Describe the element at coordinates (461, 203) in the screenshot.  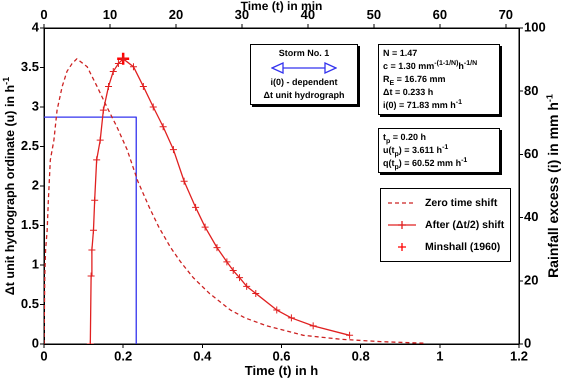
I see `legend-label: Zero time shift` at that location.